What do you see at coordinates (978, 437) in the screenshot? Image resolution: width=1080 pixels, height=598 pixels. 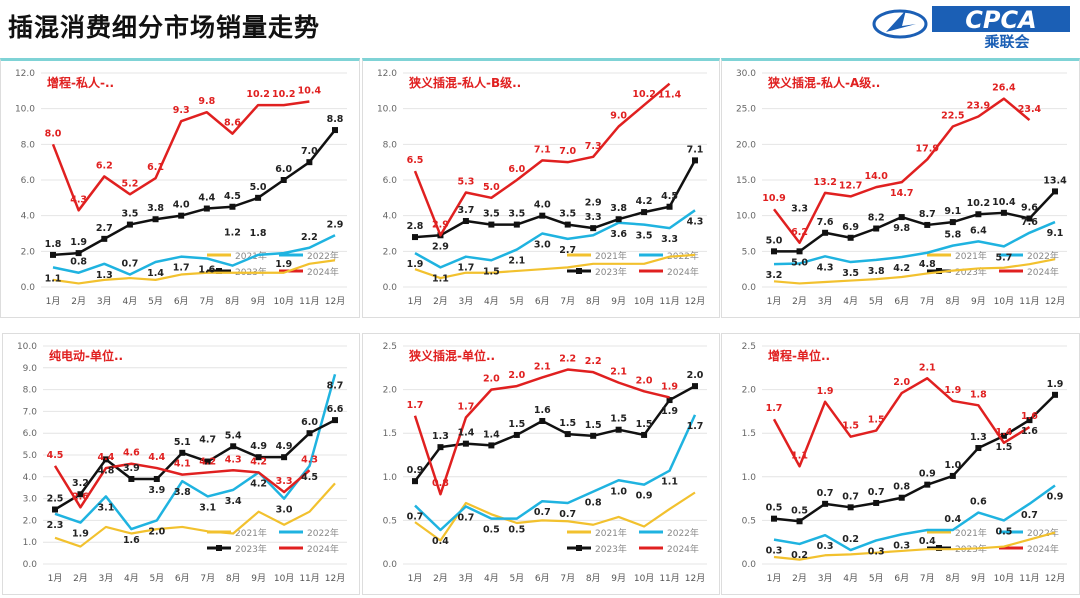 I see `data-label: 1.3` at bounding box center [978, 437].